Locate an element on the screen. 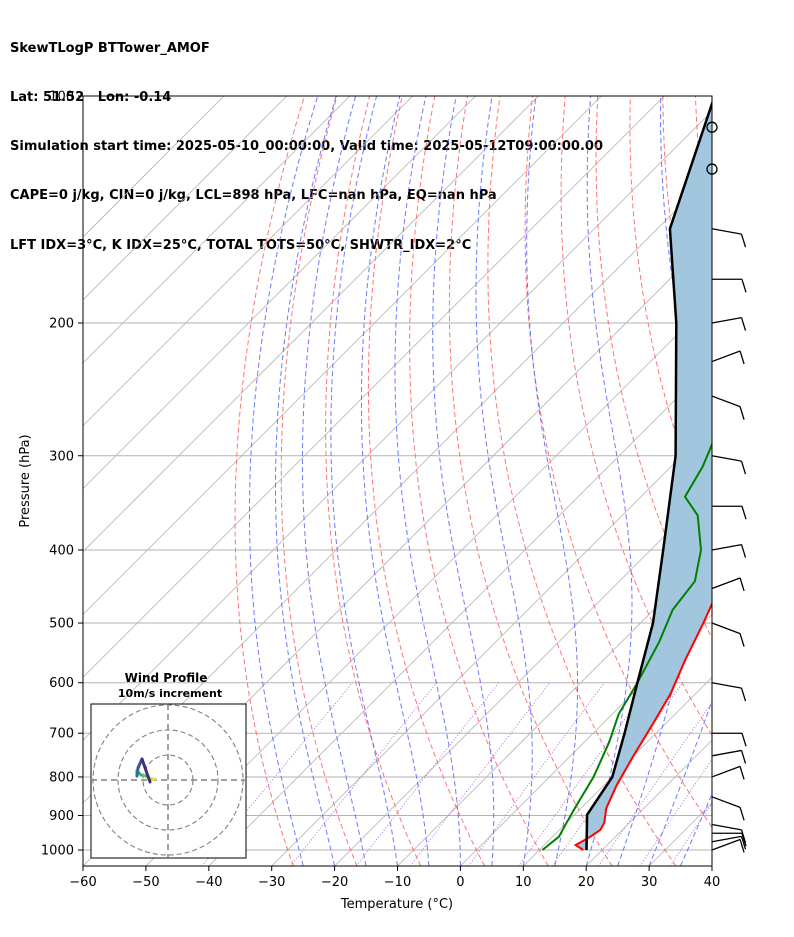 This screenshot has height=937, width=794. hodograph-title: Wind Profile is located at coordinates (166, 678).